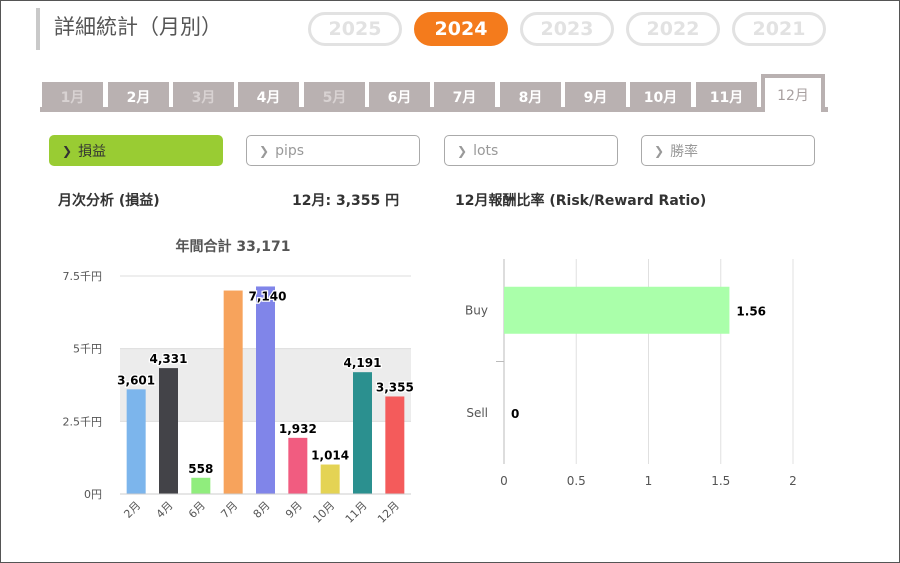 The width and height of the screenshot is (900, 563). I want to click on x-tick-label: 2月, so click(132, 510).